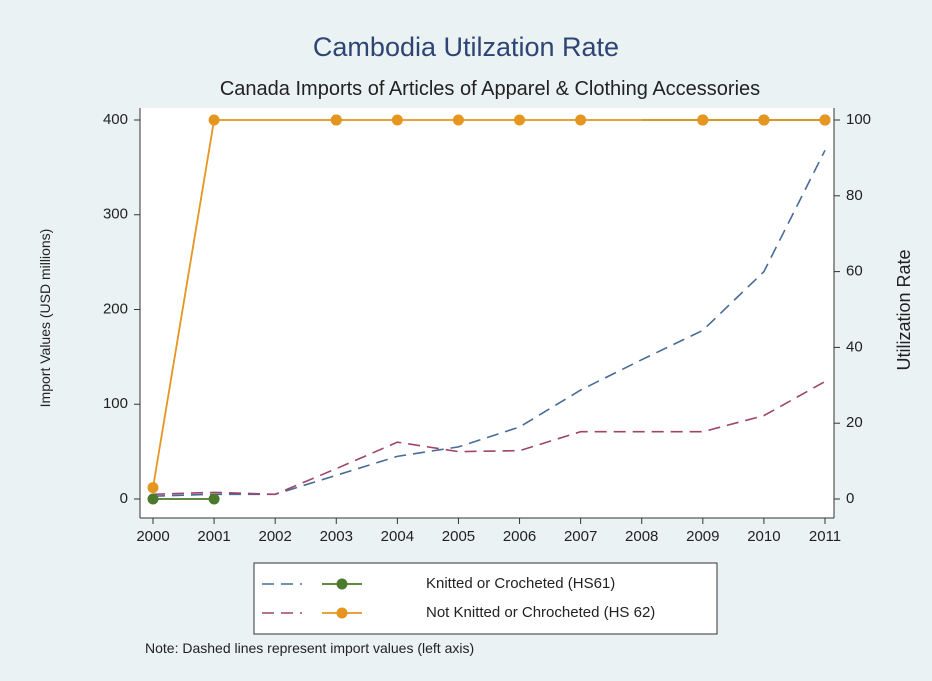 The width and height of the screenshot is (932, 681). I want to click on y-right-tick-label: 100, so click(858, 119).